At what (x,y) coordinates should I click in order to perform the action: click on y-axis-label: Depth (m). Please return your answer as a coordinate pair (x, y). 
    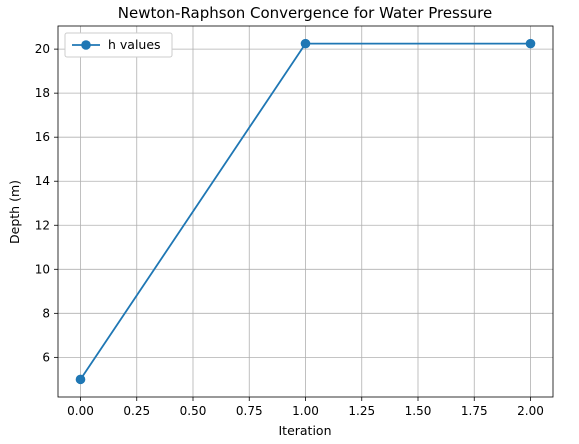
    Looking at the image, I should click on (14, 212).